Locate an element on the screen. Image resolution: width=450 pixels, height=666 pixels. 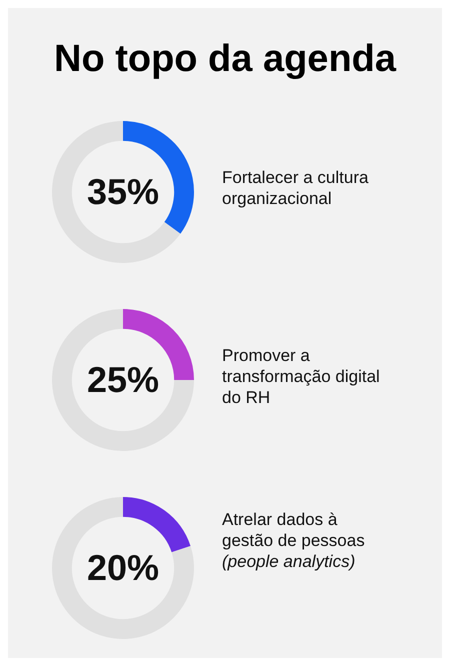
data-label: 25% is located at coordinates (123, 379).